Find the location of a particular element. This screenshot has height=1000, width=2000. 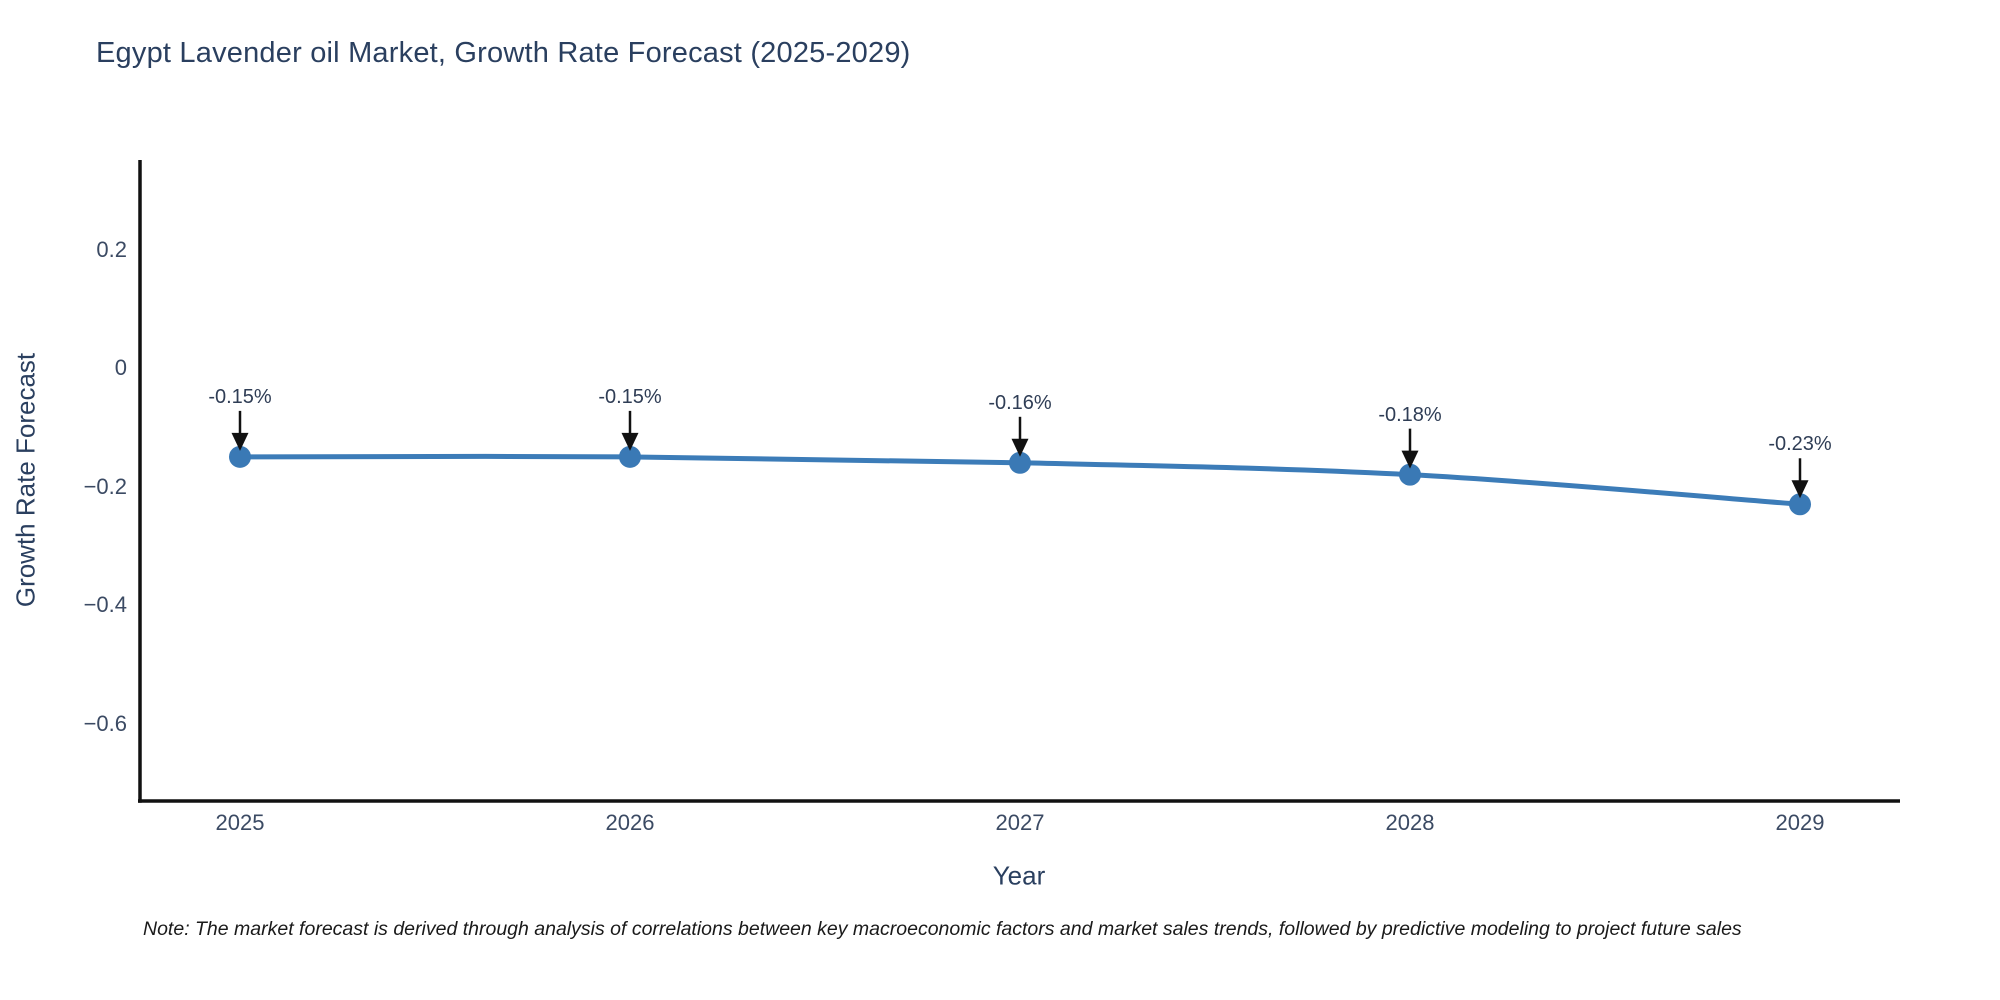

x-tick-label: 2028 is located at coordinates (1410, 822).